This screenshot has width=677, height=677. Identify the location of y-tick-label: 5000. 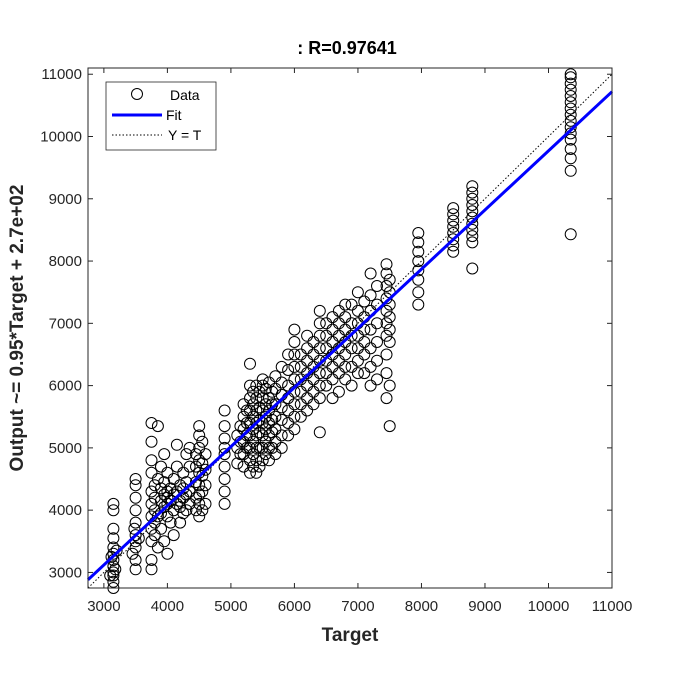
(65, 448).